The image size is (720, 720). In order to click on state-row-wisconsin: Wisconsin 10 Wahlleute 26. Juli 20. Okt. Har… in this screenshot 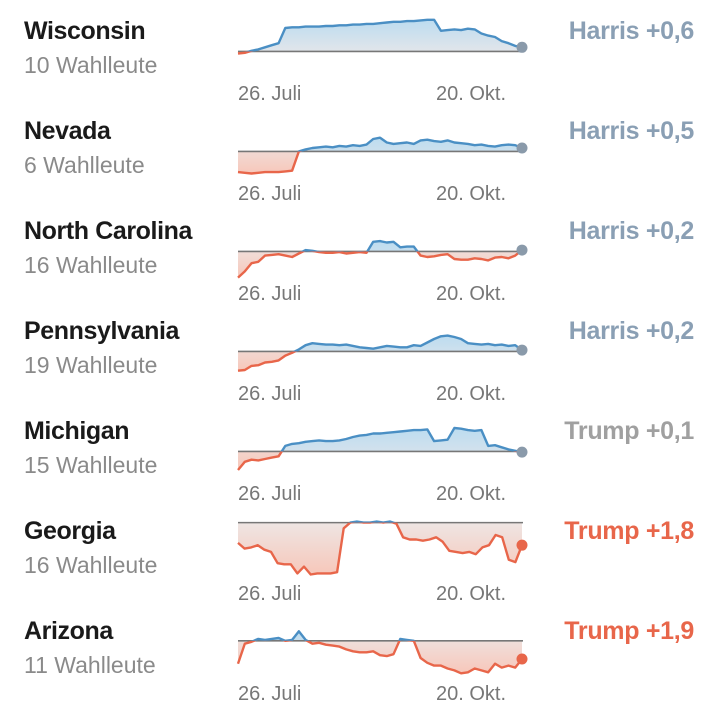, I will do `click(360, 53)`.